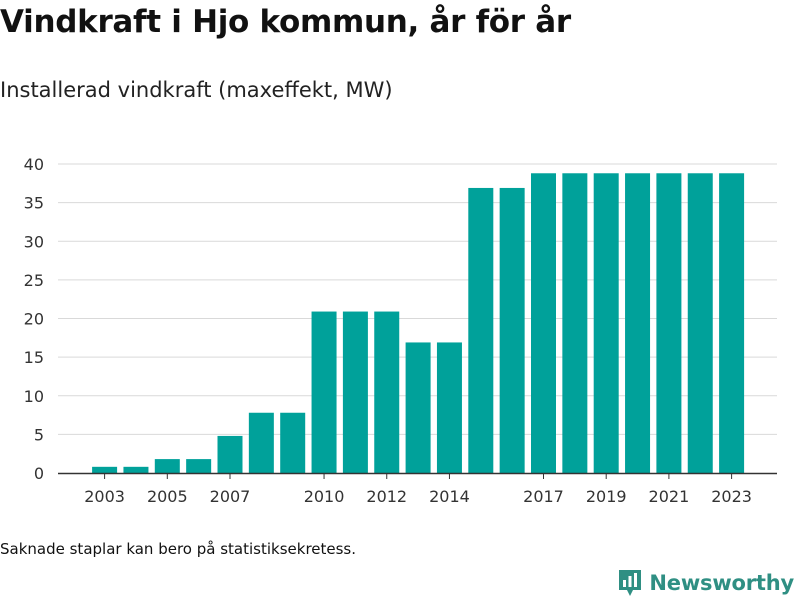 The image size is (800, 600). What do you see at coordinates (285, 22) in the screenshot?
I see `chart-title: Vindkraft i Hjo kommun, år för år` at bounding box center [285, 22].